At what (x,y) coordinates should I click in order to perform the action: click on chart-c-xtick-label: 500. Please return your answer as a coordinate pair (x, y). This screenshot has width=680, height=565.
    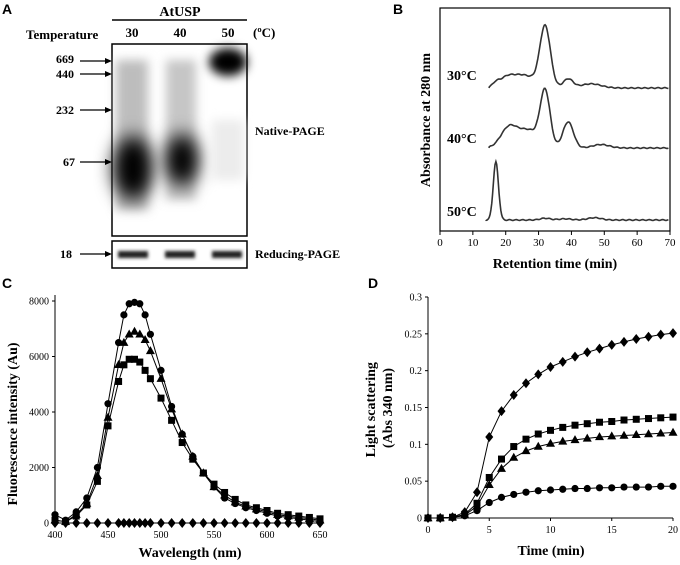
    Looking at the image, I should click on (161, 535).